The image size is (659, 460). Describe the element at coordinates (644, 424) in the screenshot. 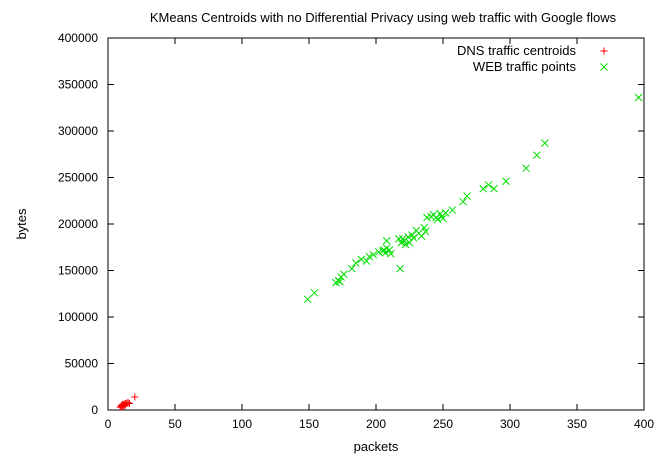

I see `x-tick-label: 400` at that location.